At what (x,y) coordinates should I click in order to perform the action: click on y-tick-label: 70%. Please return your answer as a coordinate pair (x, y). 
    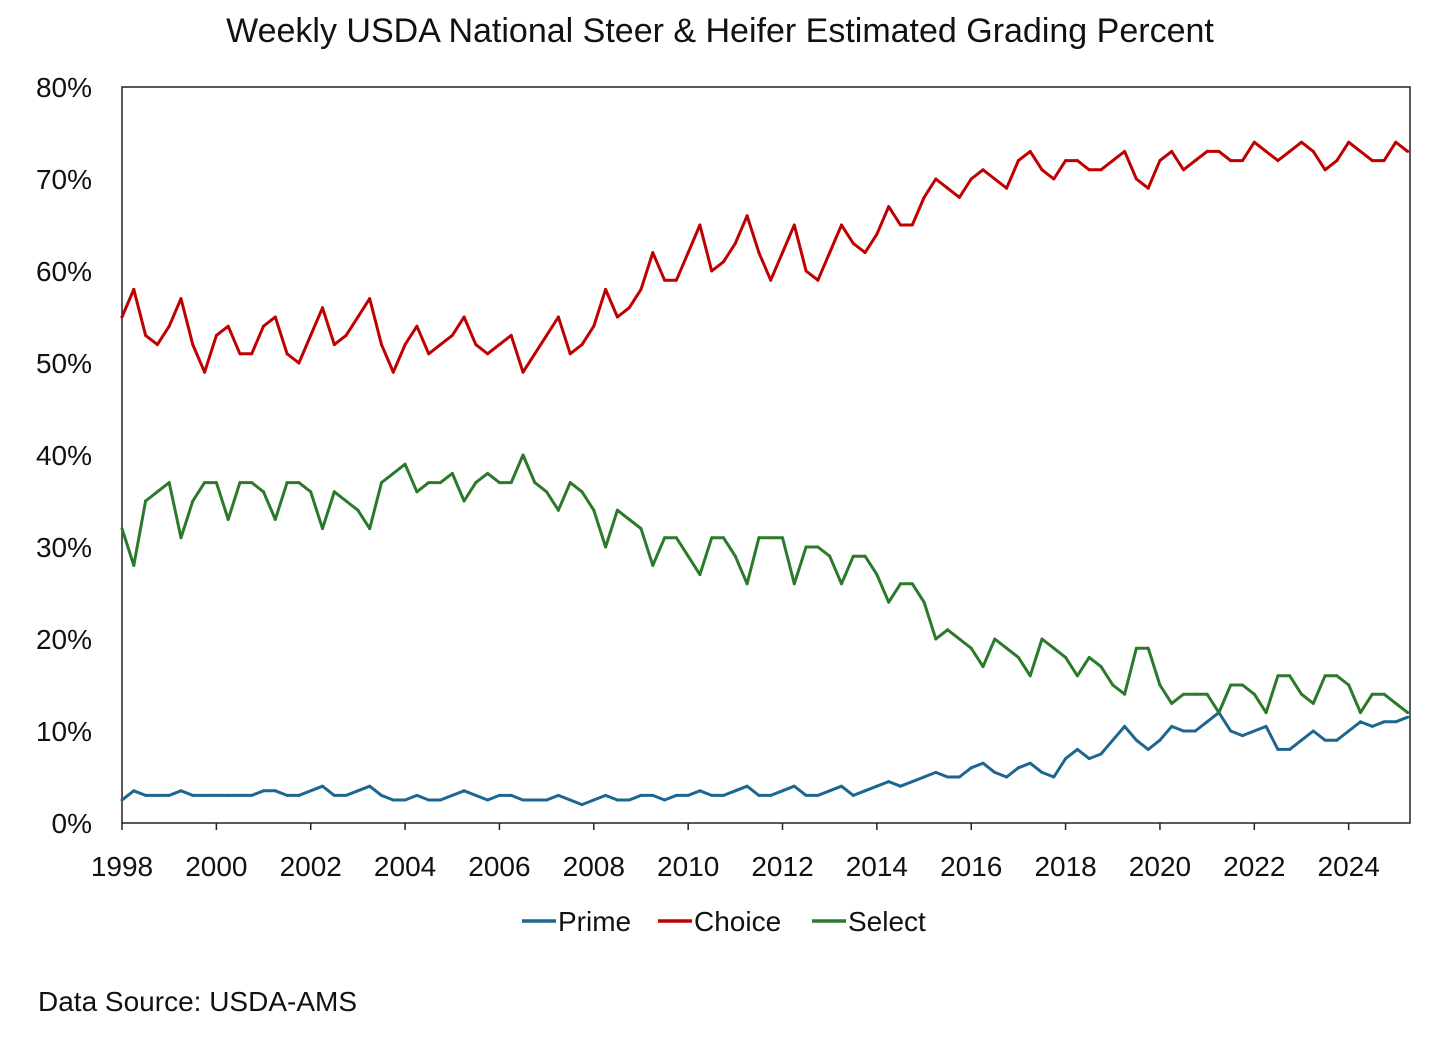
    Looking at the image, I should click on (64, 179).